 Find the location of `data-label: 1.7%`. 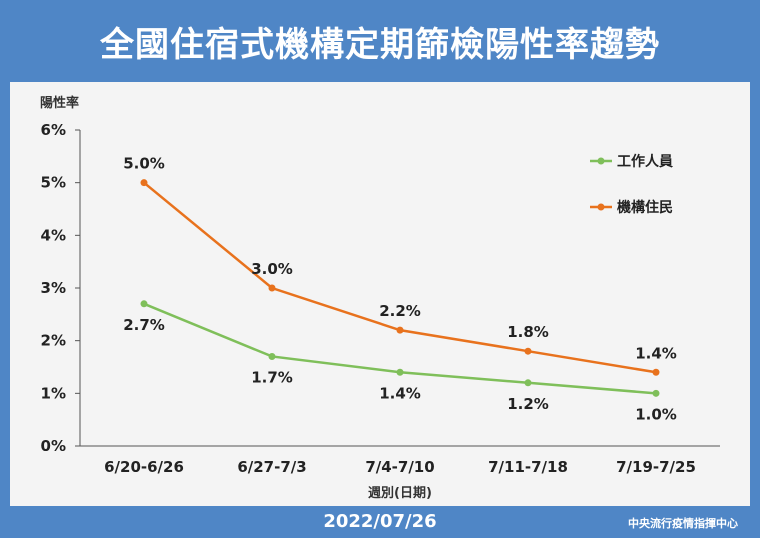

data-label: 1.7% is located at coordinates (272, 377).